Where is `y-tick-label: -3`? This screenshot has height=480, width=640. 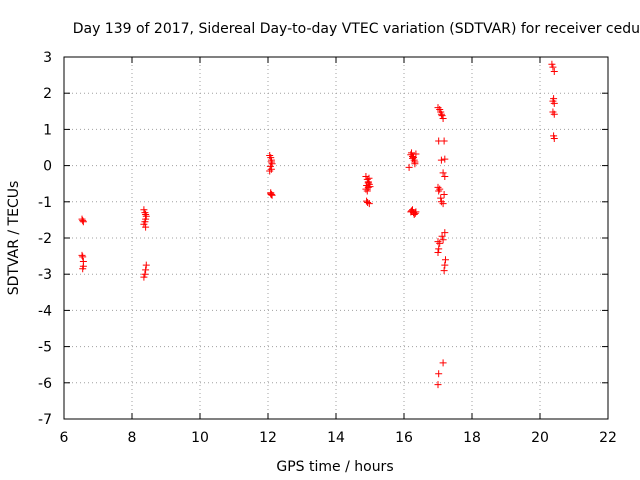 y-tick-label: -3 is located at coordinates (45, 275).